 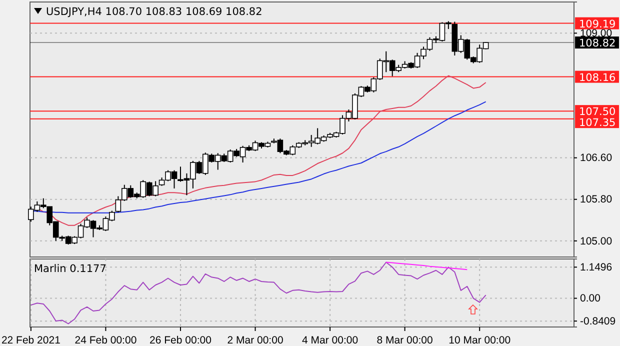 What do you see at coordinates (596, 34) in the screenshot?
I see `y-tick-label: 109.00` at bounding box center [596, 34].